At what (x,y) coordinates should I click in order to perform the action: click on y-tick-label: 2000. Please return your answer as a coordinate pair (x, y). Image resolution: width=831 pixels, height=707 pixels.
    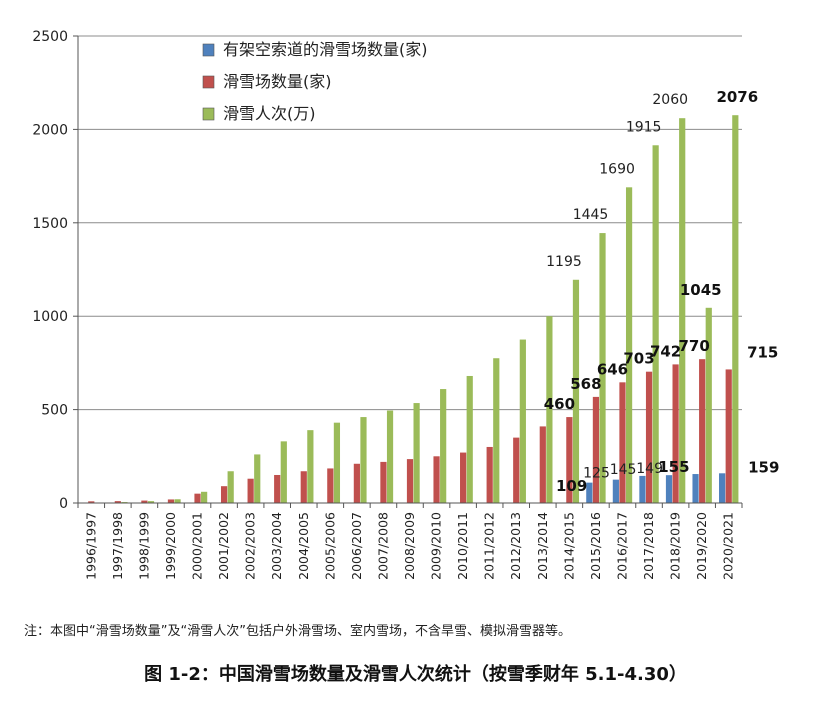
    Looking at the image, I should click on (50, 130).